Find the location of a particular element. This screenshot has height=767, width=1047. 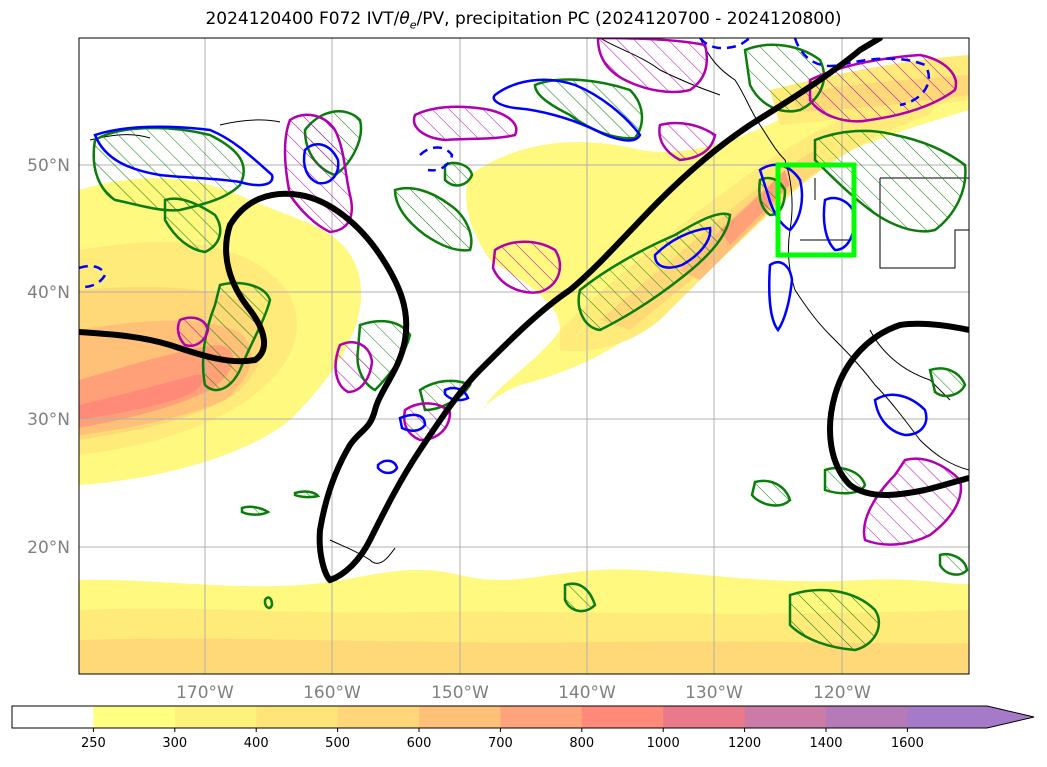

colorbar-tick-label: 1400 is located at coordinates (825, 743).